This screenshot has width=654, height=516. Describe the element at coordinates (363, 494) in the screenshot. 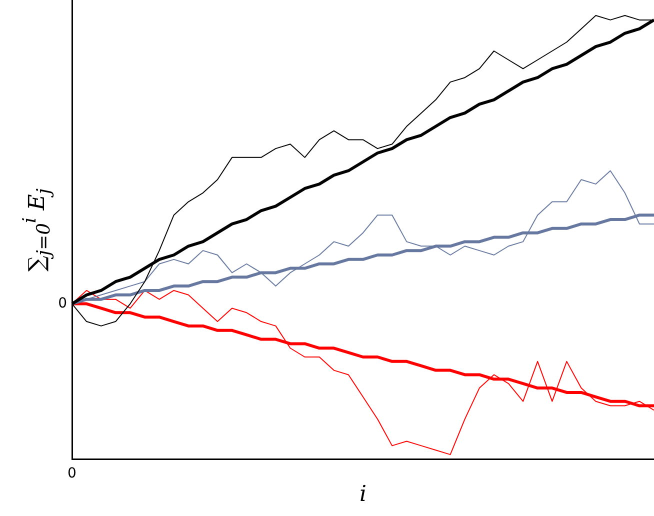

I see `x-axis-title: i` at that location.